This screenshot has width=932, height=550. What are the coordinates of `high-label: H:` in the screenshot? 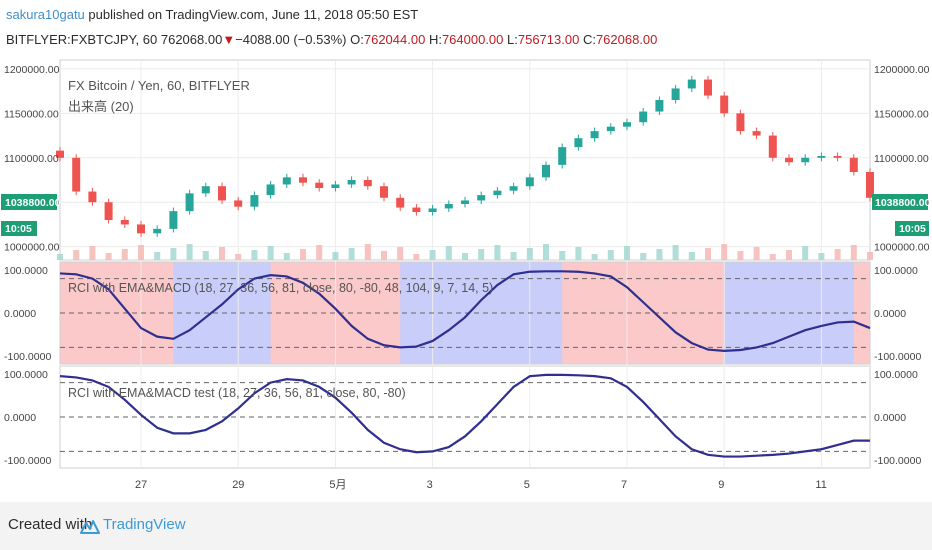 It's located at (435, 39).